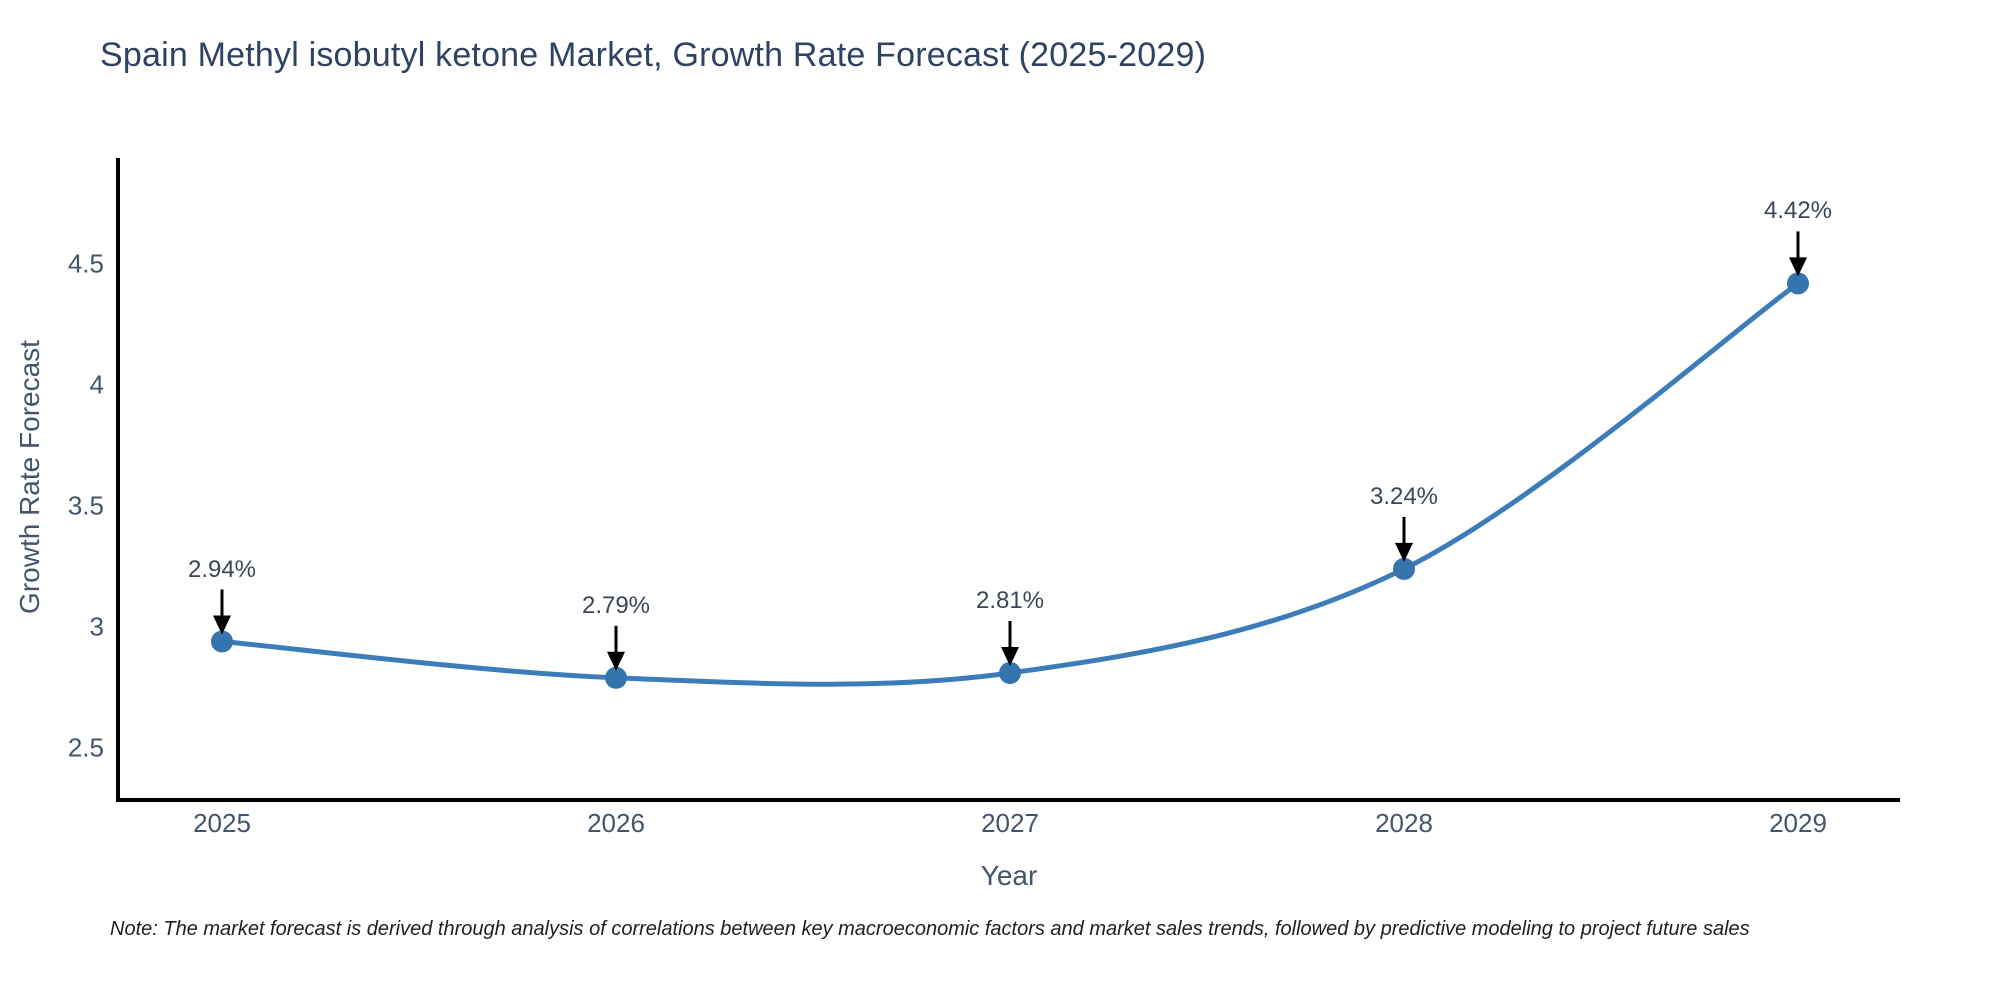  Describe the element at coordinates (616, 605) in the screenshot. I see `point-value-label: 2.79%` at that location.